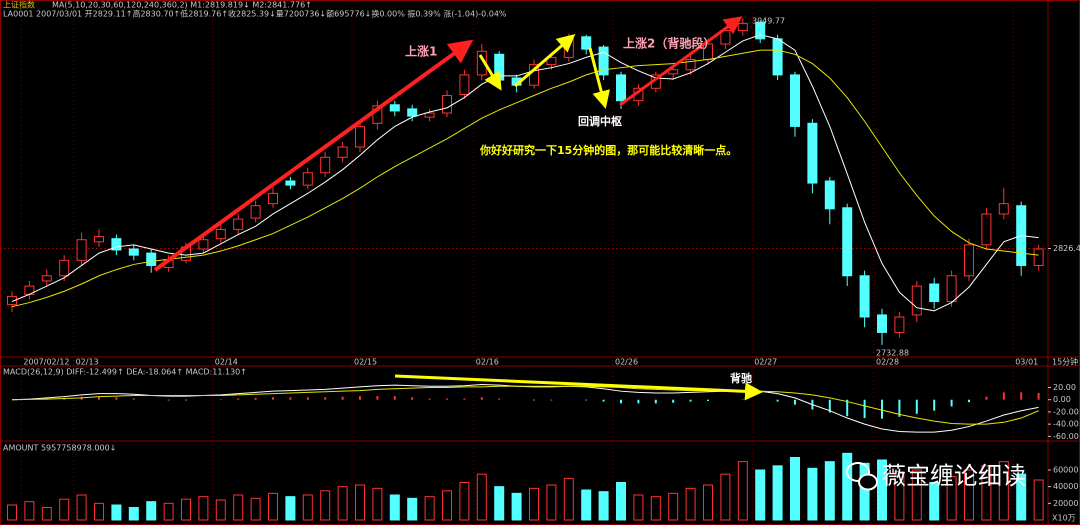 This screenshot has width=1080, height=525. What do you see at coordinates (226, 362) in the screenshot?
I see `x-tick-label: 02/14` at bounding box center [226, 362].